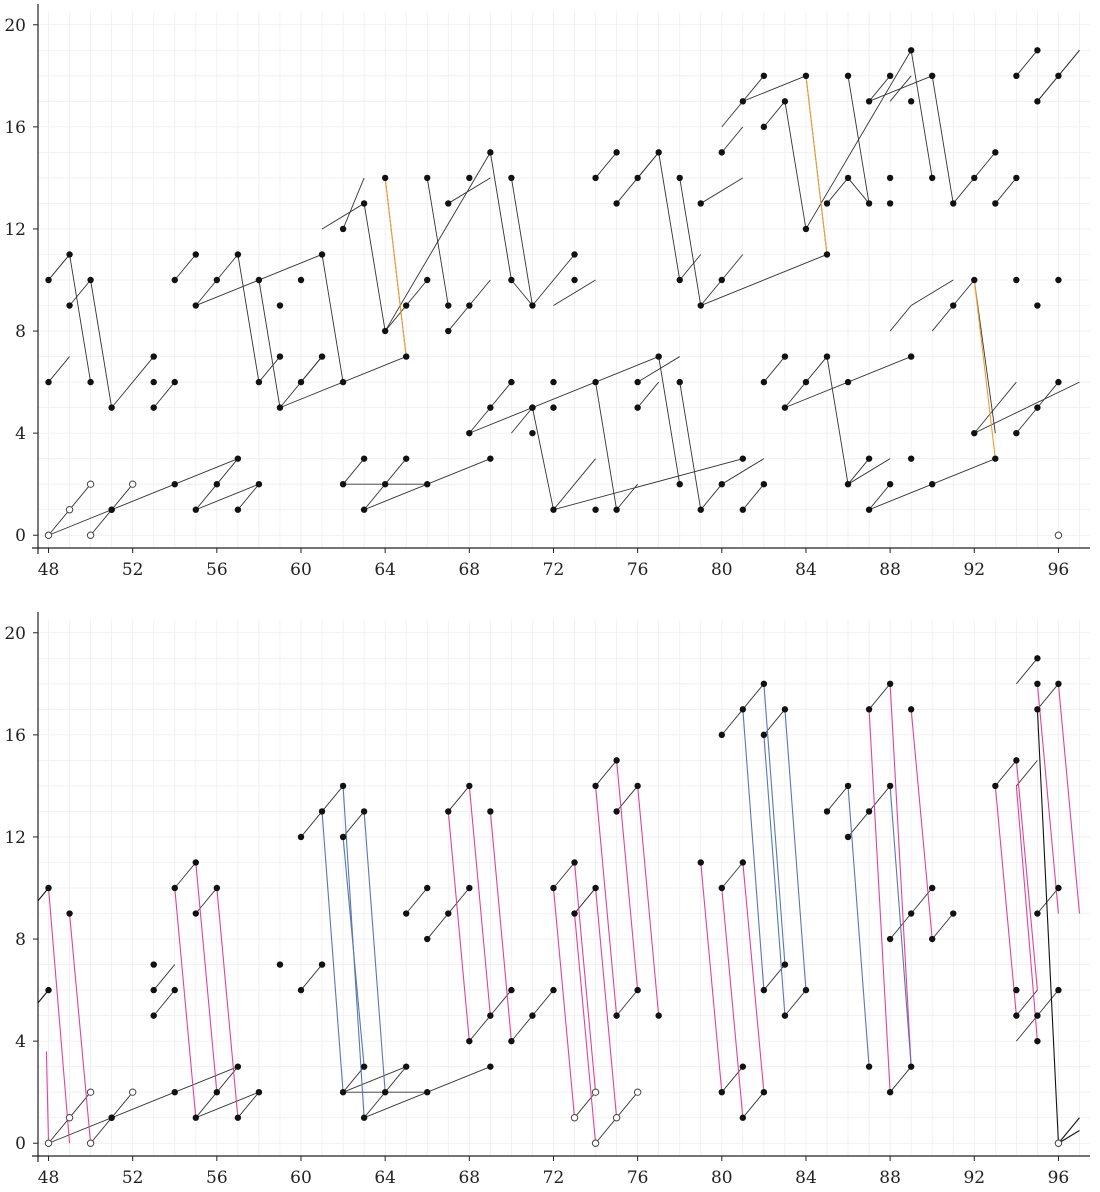 The height and width of the screenshot is (1192, 1100). What do you see at coordinates (638, 570) in the screenshot?
I see `x-tick-label: 76` at bounding box center [638, 570].